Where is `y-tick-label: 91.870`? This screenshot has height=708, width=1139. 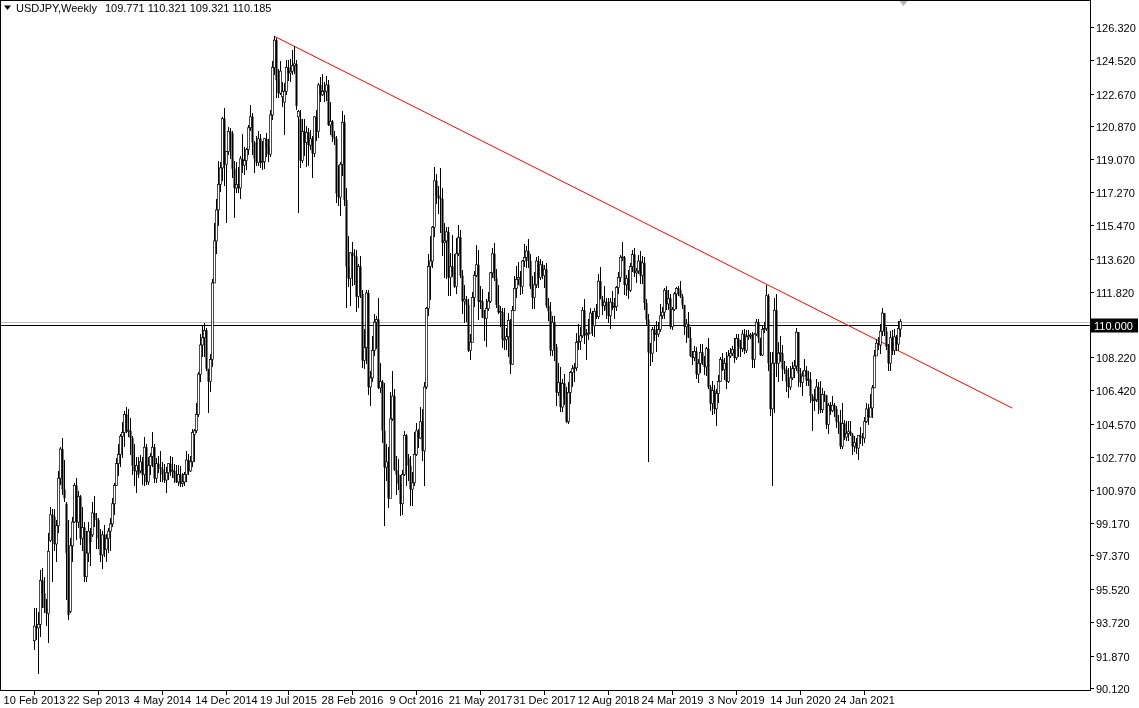 y-tick-label: 91.870 is located at coordinates (1113, 656).